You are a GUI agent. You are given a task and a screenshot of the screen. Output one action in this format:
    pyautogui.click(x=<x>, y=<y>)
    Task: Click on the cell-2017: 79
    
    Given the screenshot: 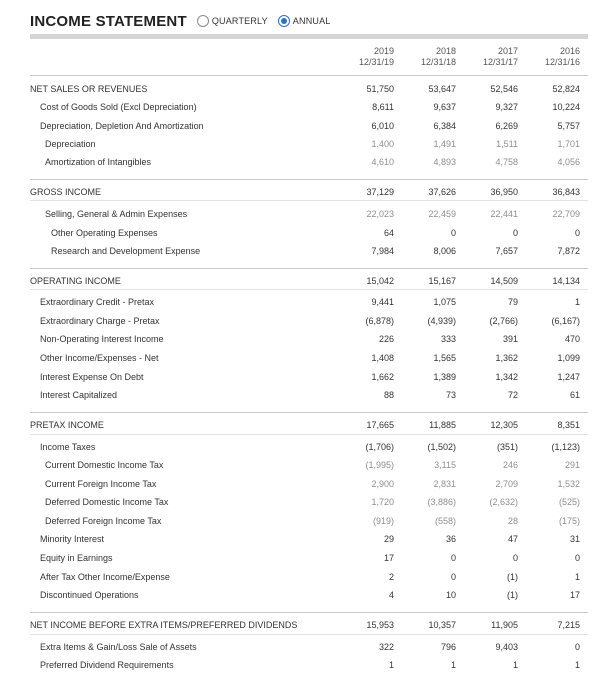 What is the action you would take?
    pyautogui.click(x=512, y=302)
    